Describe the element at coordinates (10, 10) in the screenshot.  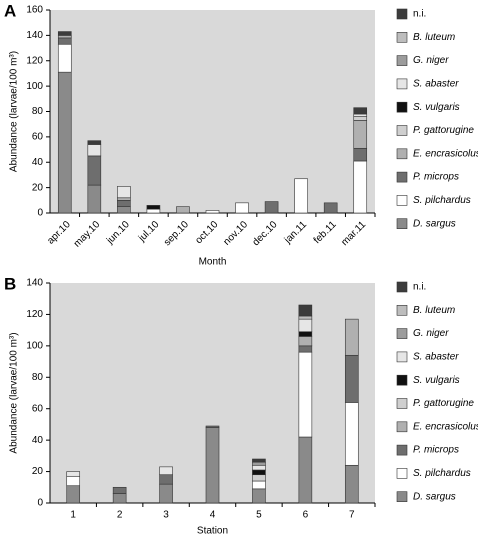
I see `panel-label: A` at that location.